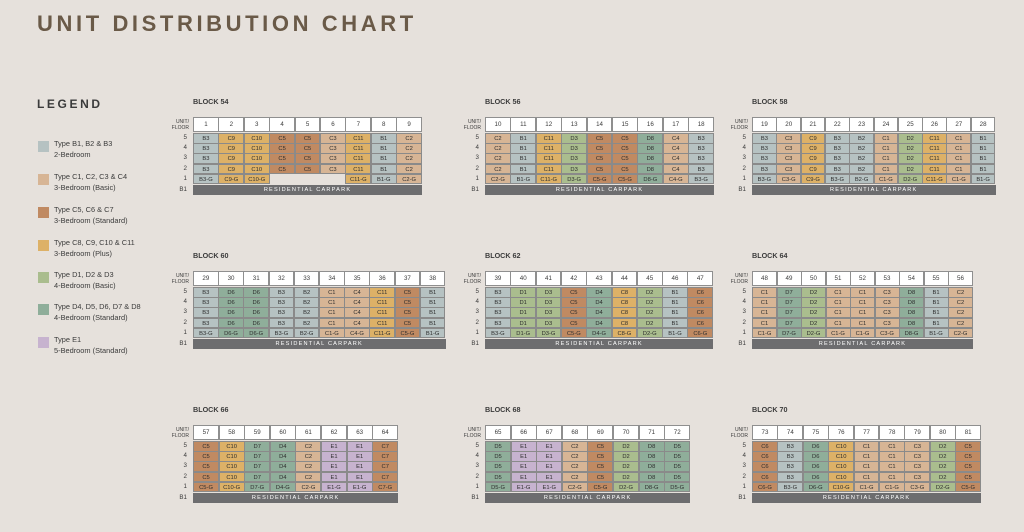 The image size is (1024, 532). I want to click on unit-type-cell: C1-G, so click(886, 179).